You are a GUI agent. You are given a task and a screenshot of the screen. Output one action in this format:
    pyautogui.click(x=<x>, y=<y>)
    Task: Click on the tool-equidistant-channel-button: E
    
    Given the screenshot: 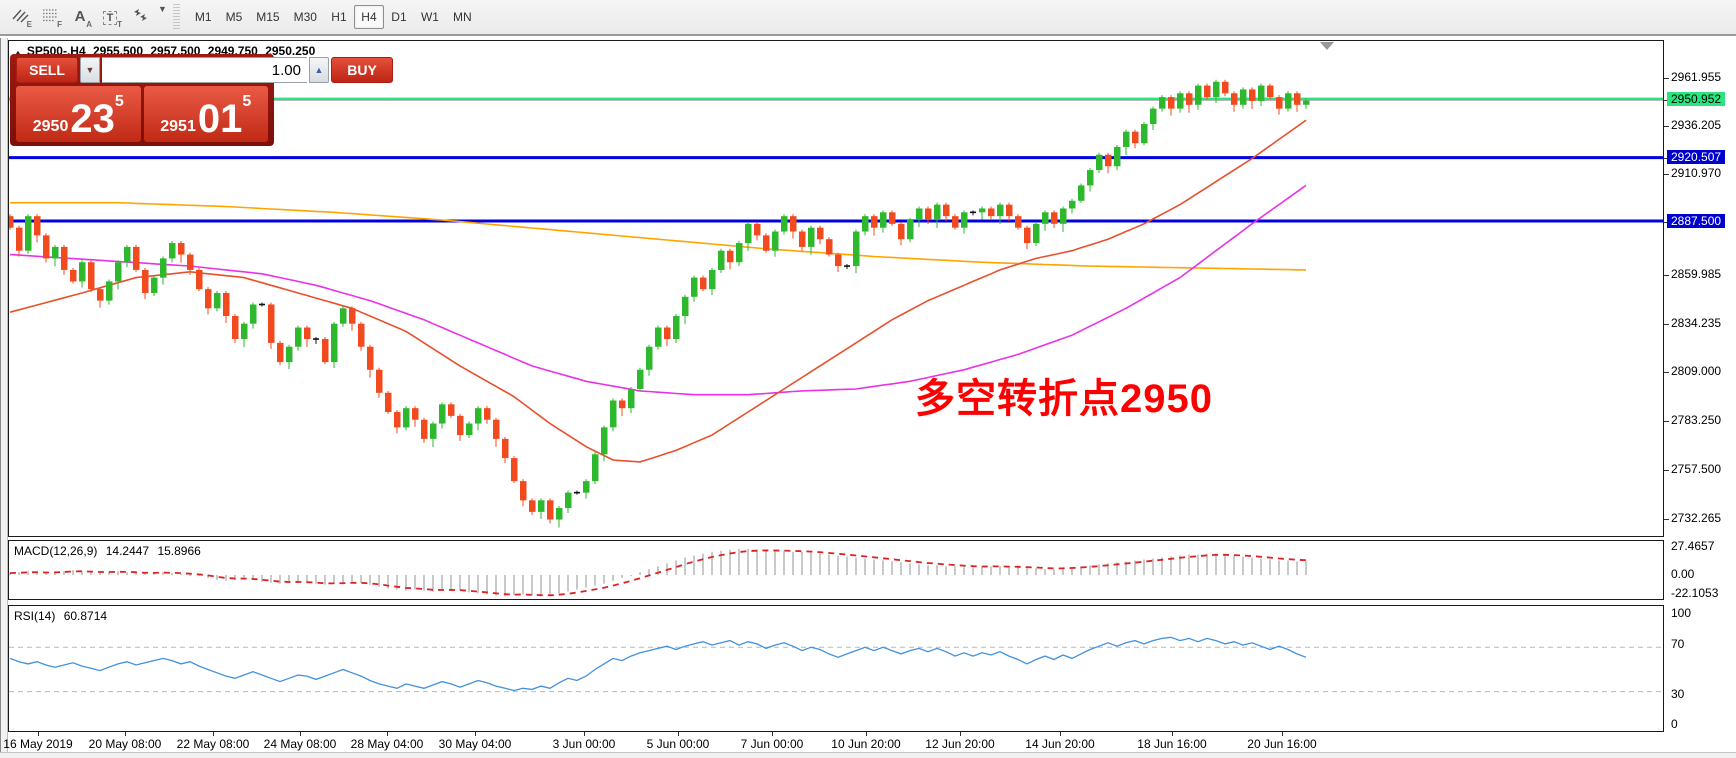 What is the action you would take?
    pyautogui.click(x=20, y=17)
    